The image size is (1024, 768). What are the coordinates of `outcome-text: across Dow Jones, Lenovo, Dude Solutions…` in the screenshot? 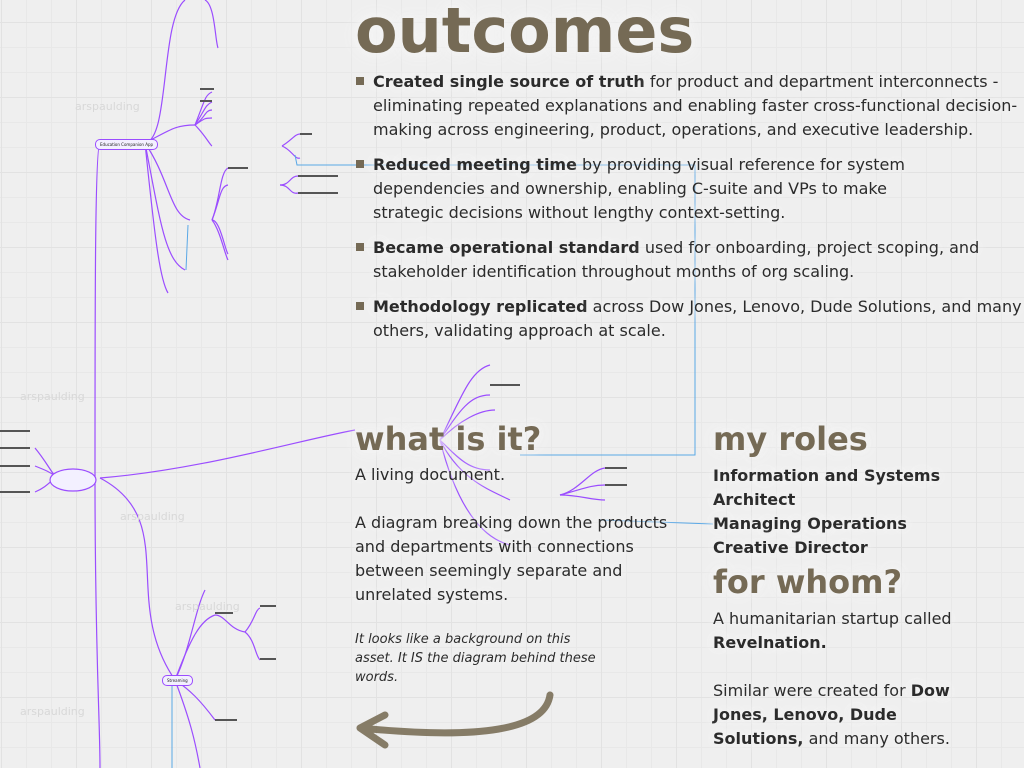 It's located at (697, 318).